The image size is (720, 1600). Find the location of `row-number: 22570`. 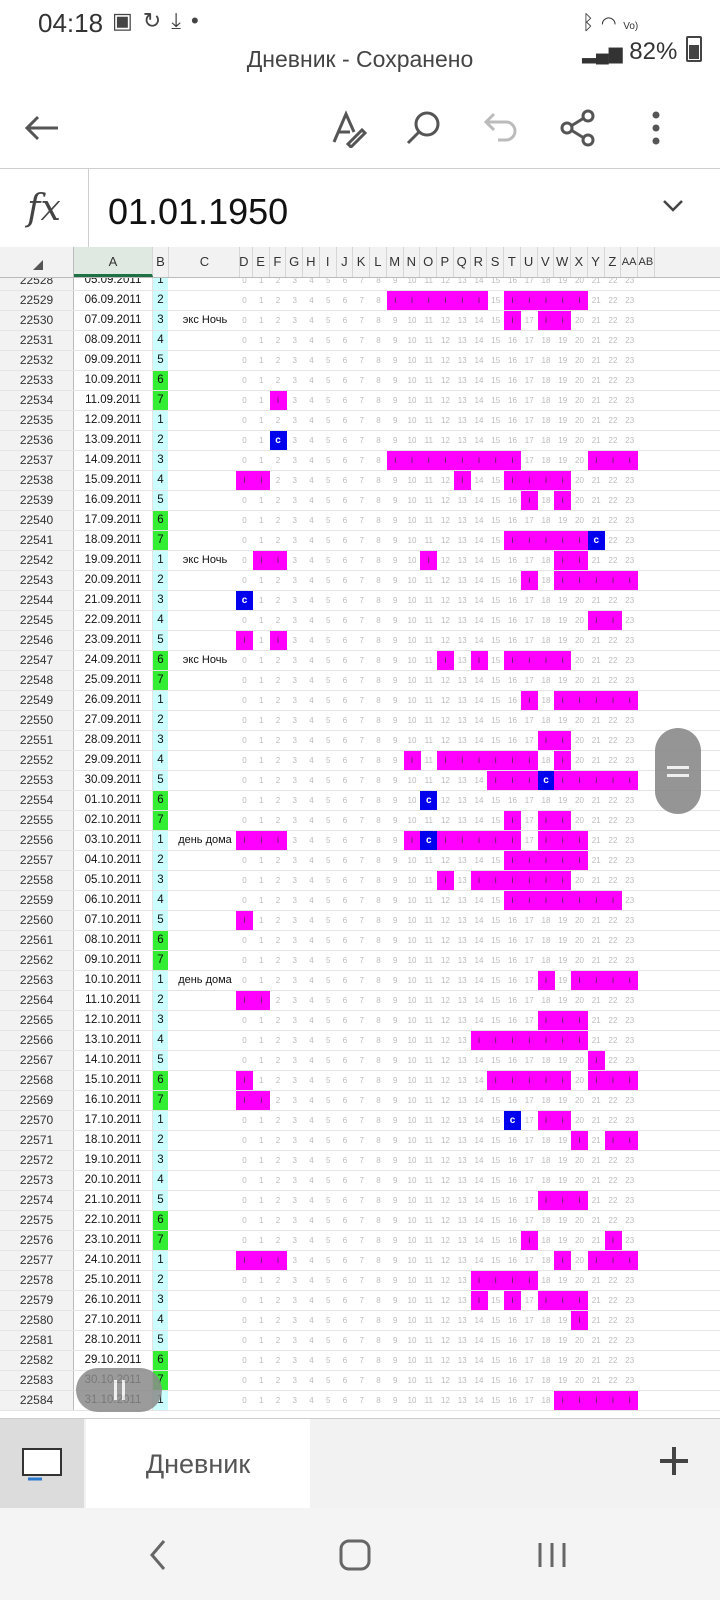

row-number: 22570 is located at coordinates (37, 1120).